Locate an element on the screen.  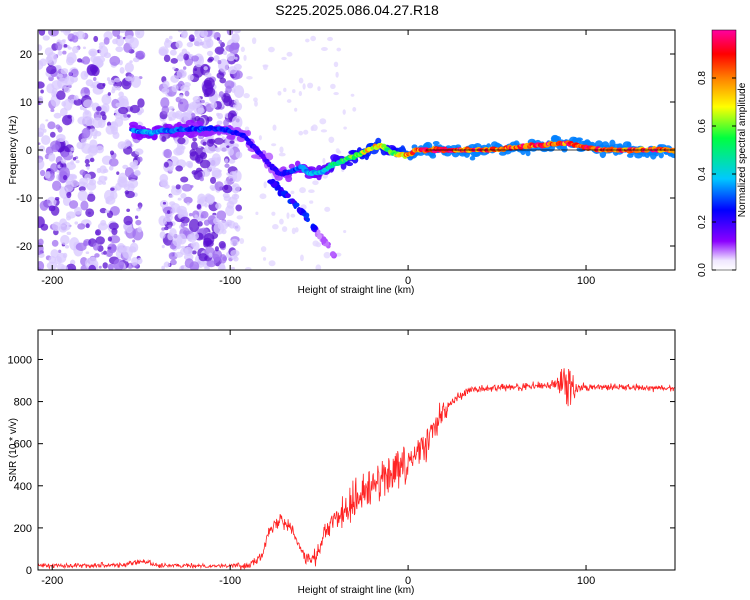
snr-x-tick-label: -100 is located at coordinates (230, 581).